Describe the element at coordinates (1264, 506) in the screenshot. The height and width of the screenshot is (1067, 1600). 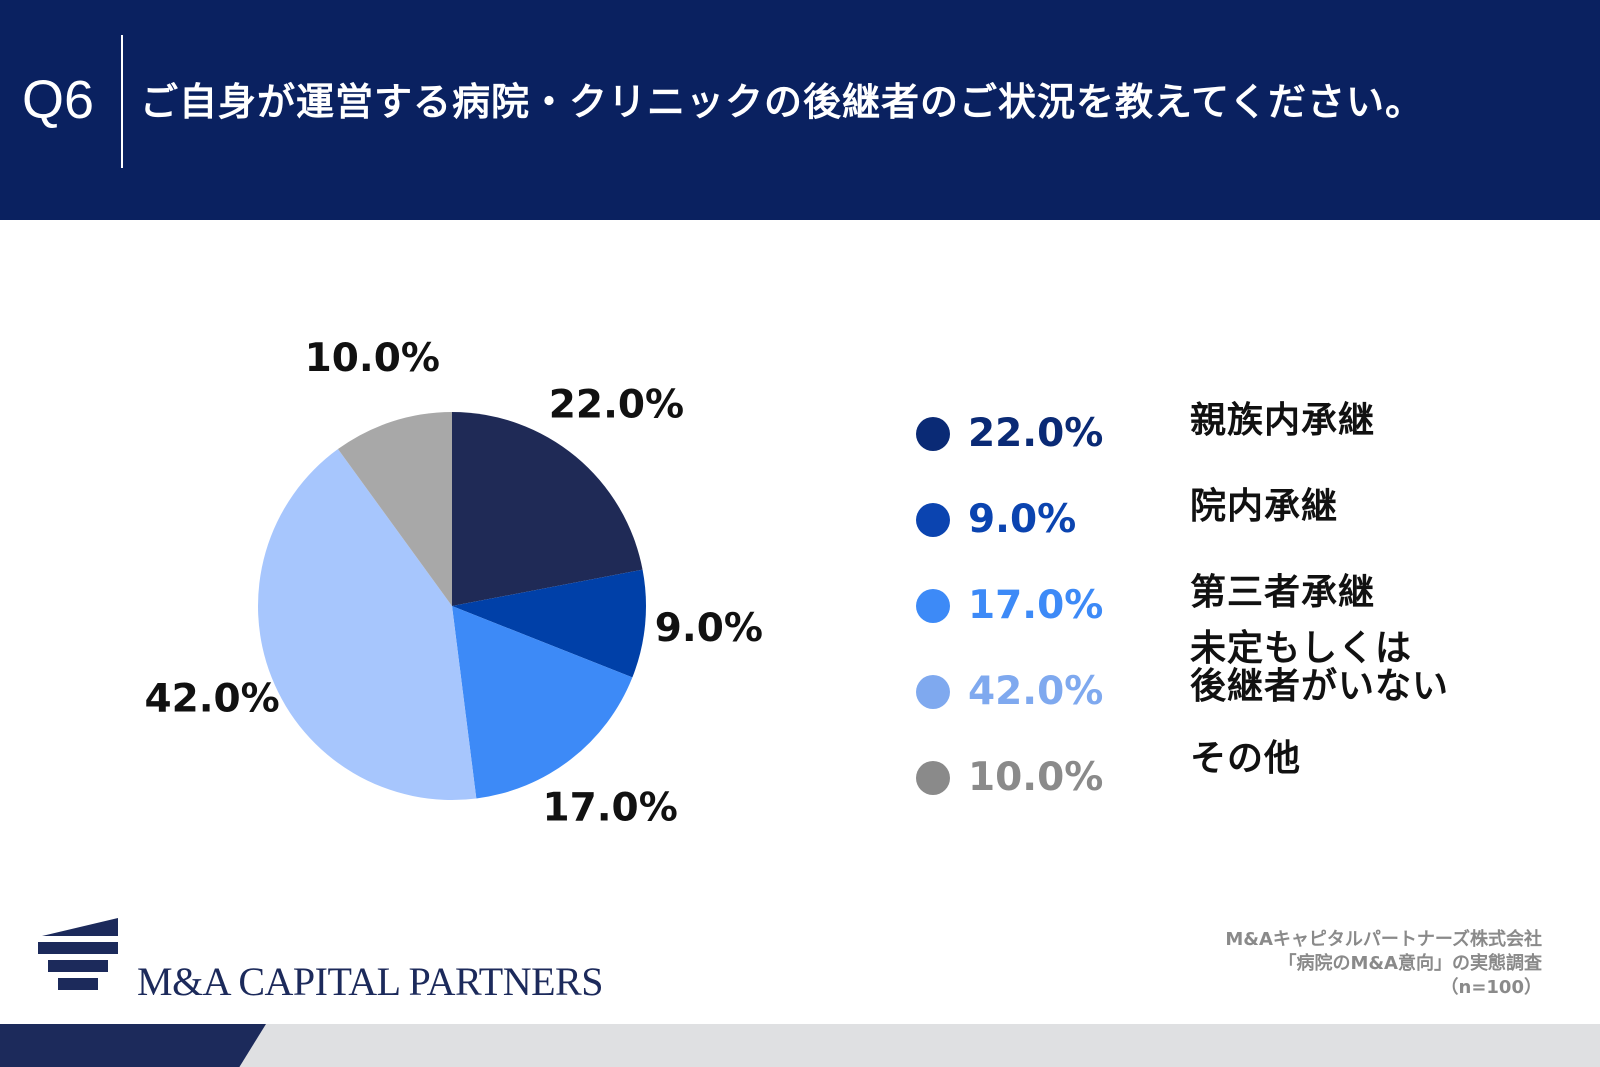
I see `legend-label: 院内承継` at that location.